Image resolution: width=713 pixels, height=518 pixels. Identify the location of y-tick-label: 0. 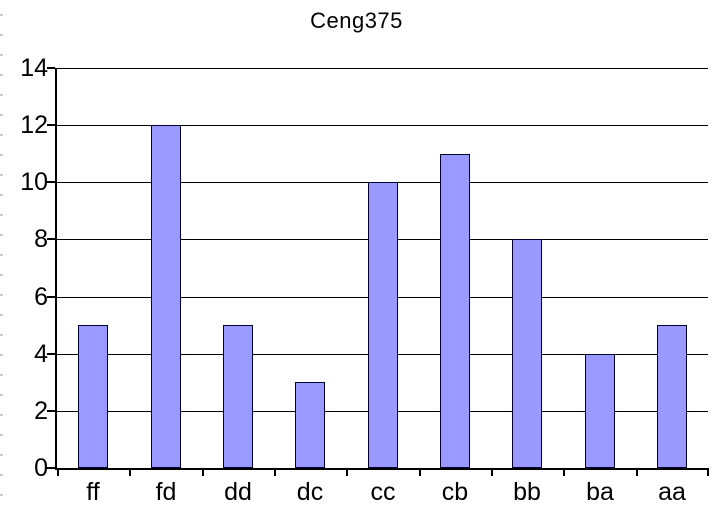
(41, 468).